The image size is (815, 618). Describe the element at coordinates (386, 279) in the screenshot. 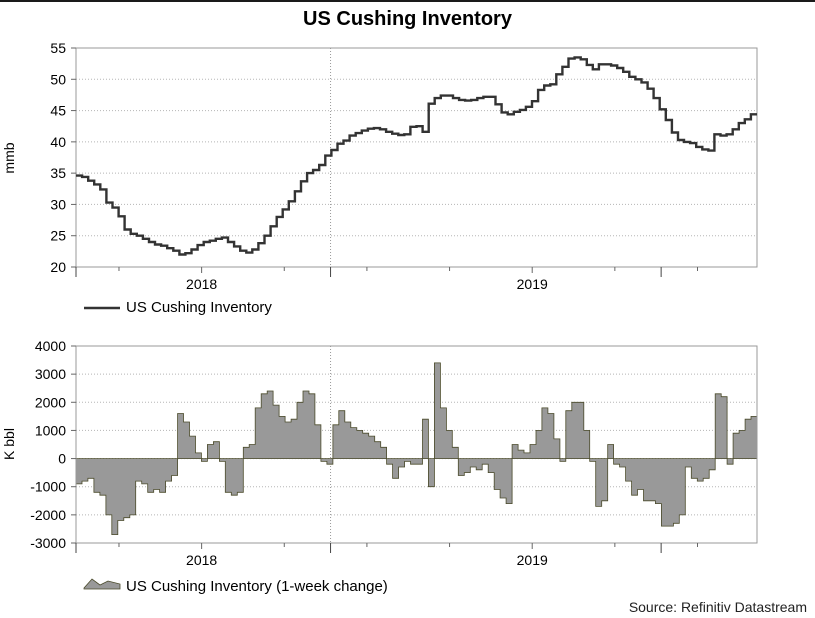

I see `top-x-ticks: 2018 2019` at that location.